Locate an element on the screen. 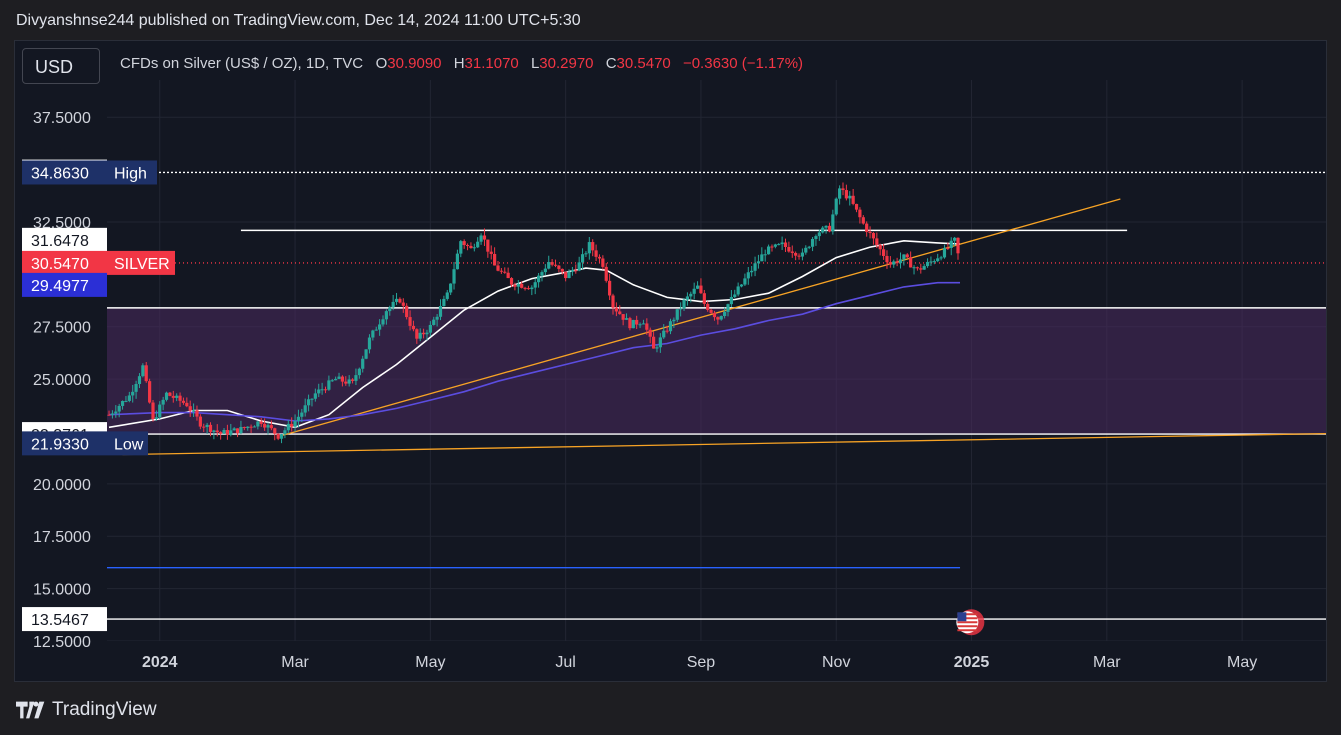 The width and height of the screenshot is (1341, 735). price-tag-text: SILVER is located at coordinates (142, 264).